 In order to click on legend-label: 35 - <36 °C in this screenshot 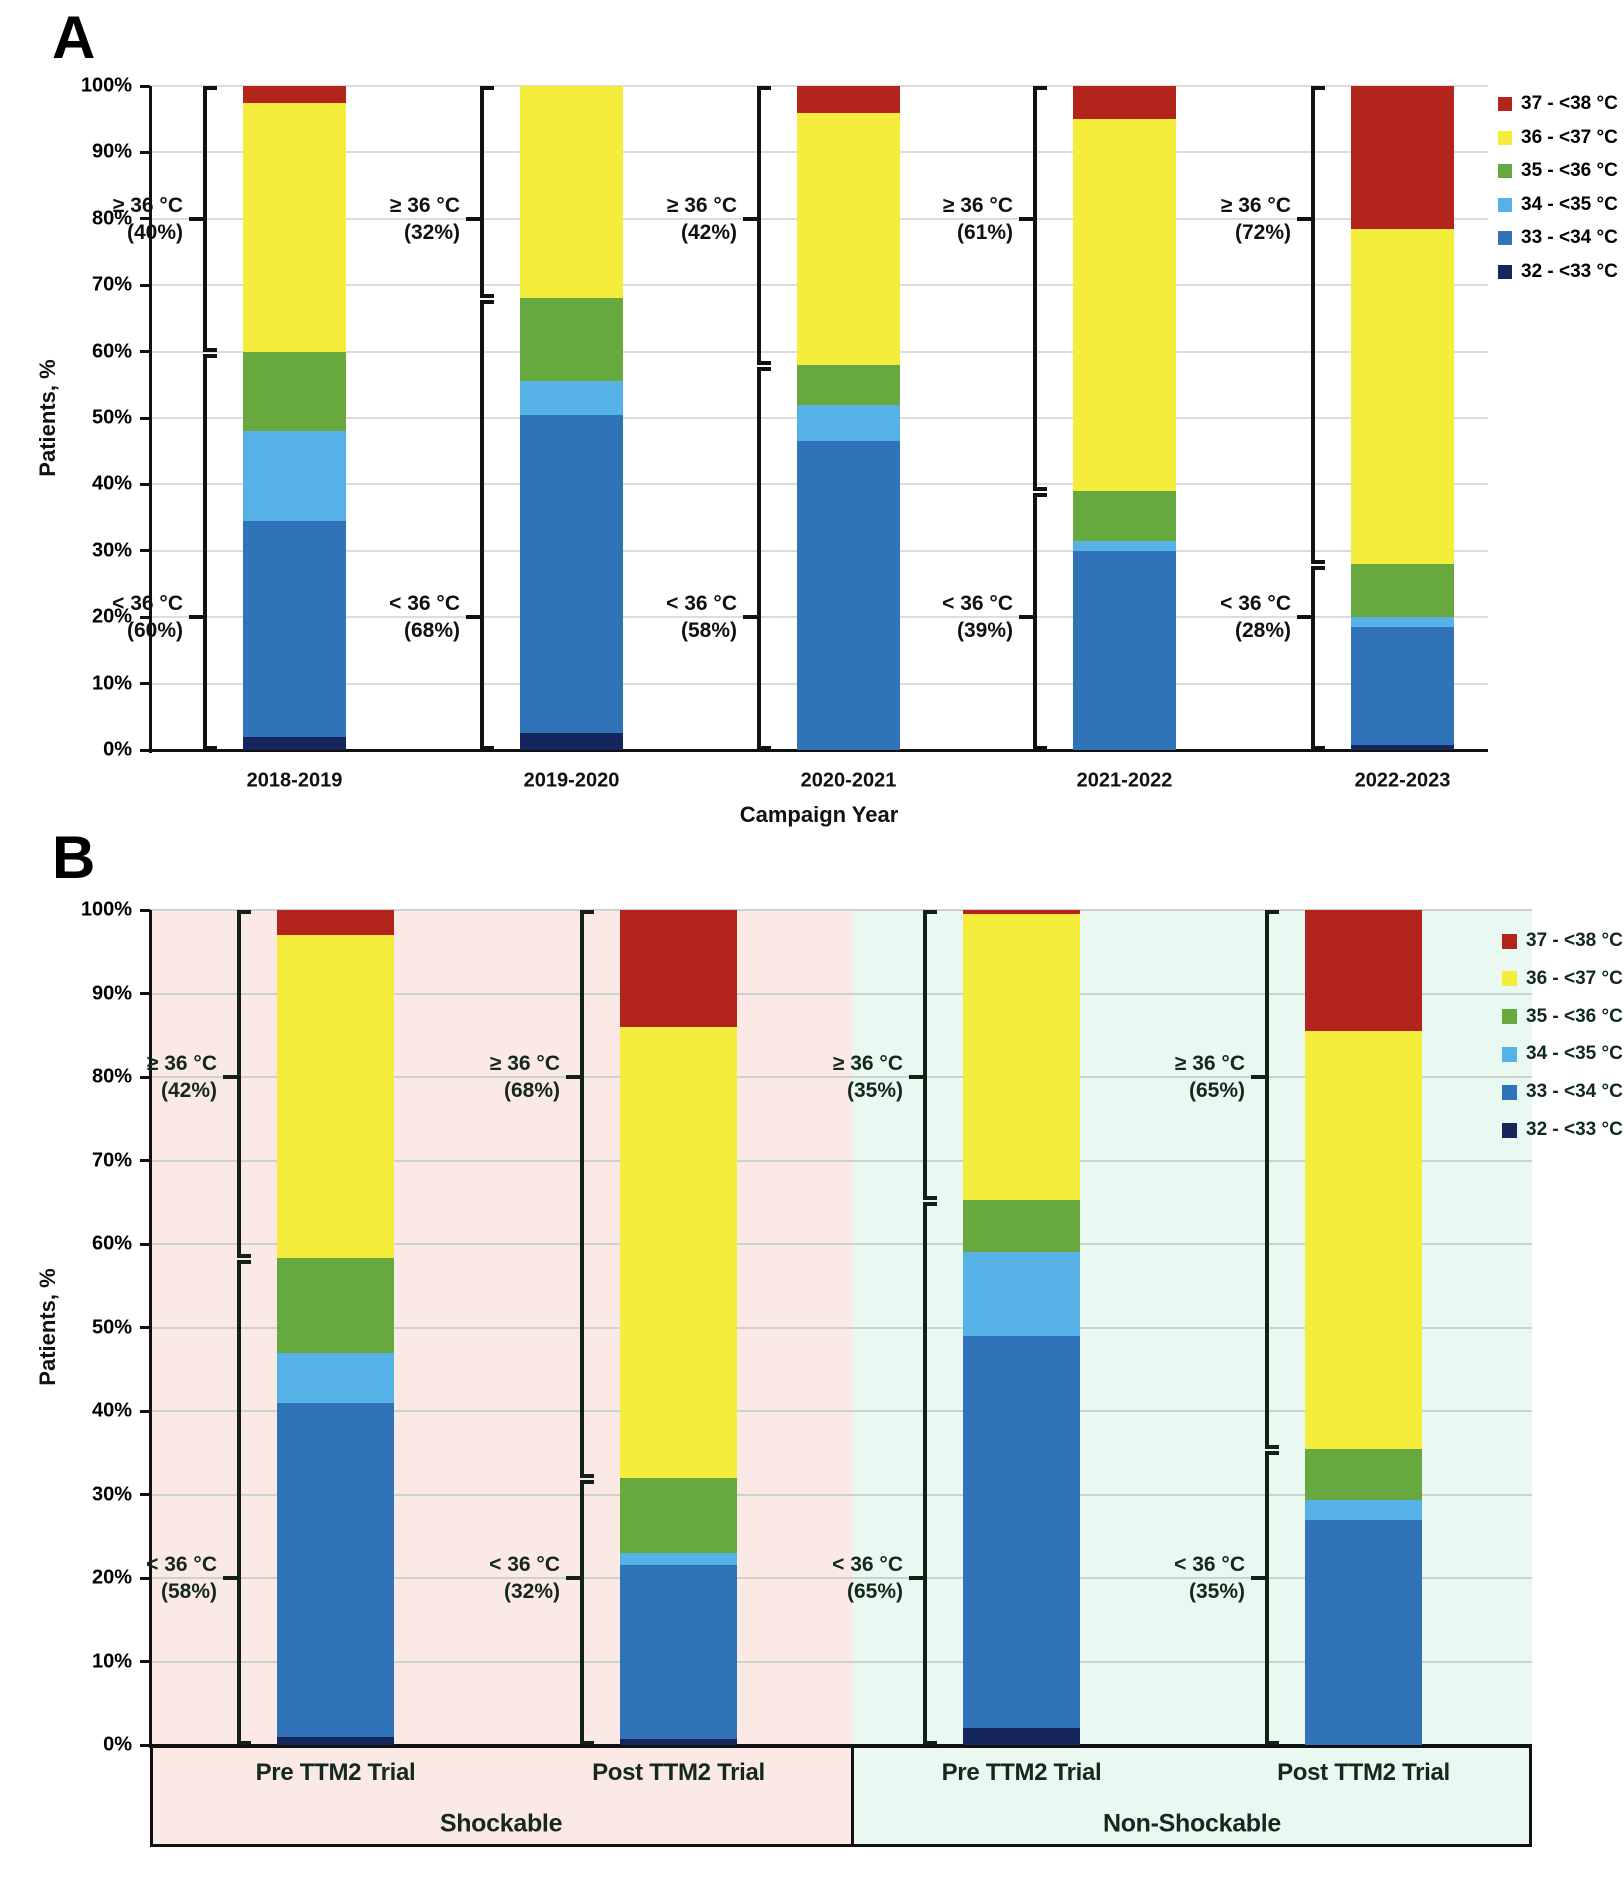, I will do `click(1569, 171)`.